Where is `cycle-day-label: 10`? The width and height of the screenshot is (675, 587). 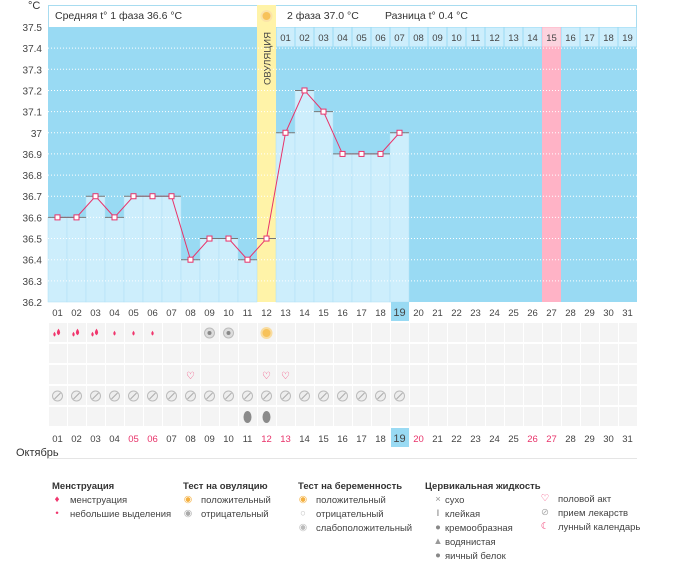
cycle-day-label: 10 is located at coordinates (456, 38).